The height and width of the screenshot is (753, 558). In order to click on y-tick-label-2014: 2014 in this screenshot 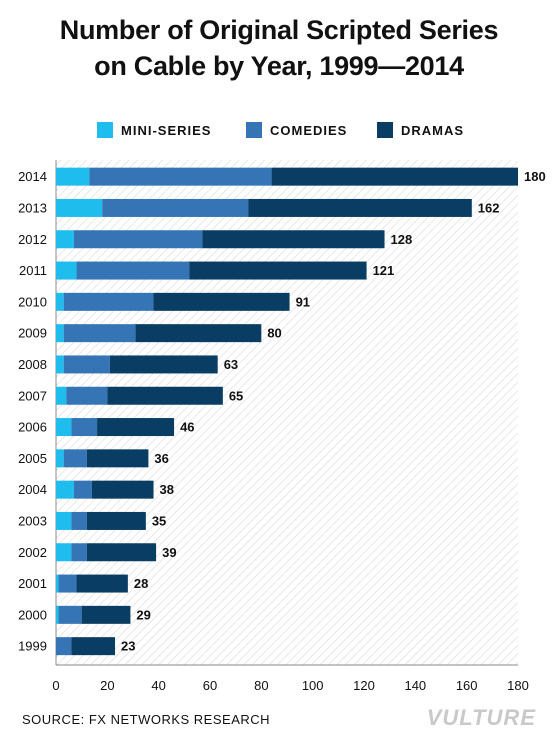, I will do `click(32, 176)`.